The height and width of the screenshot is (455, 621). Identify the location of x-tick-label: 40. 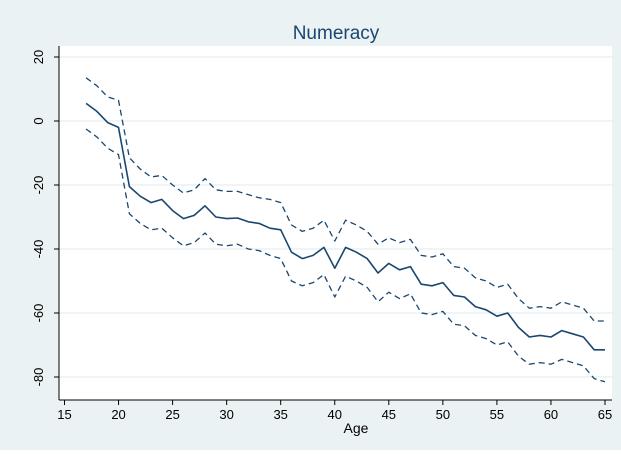
(335, 414).